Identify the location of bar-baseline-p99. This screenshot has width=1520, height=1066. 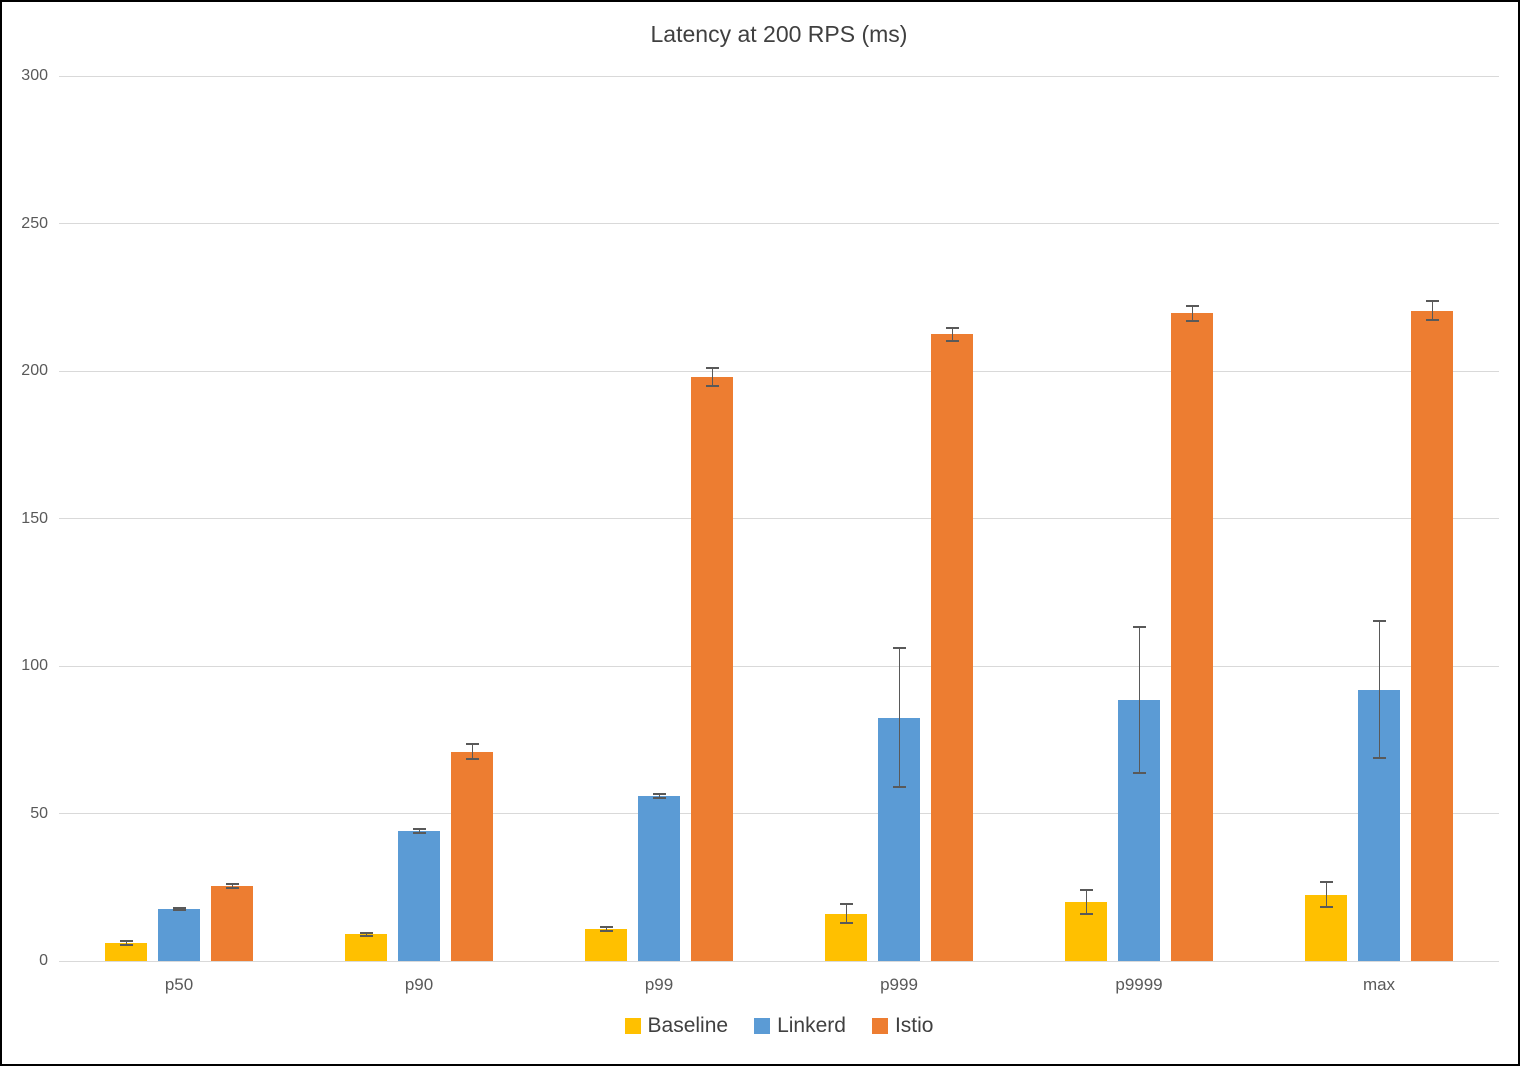
(606, 943).